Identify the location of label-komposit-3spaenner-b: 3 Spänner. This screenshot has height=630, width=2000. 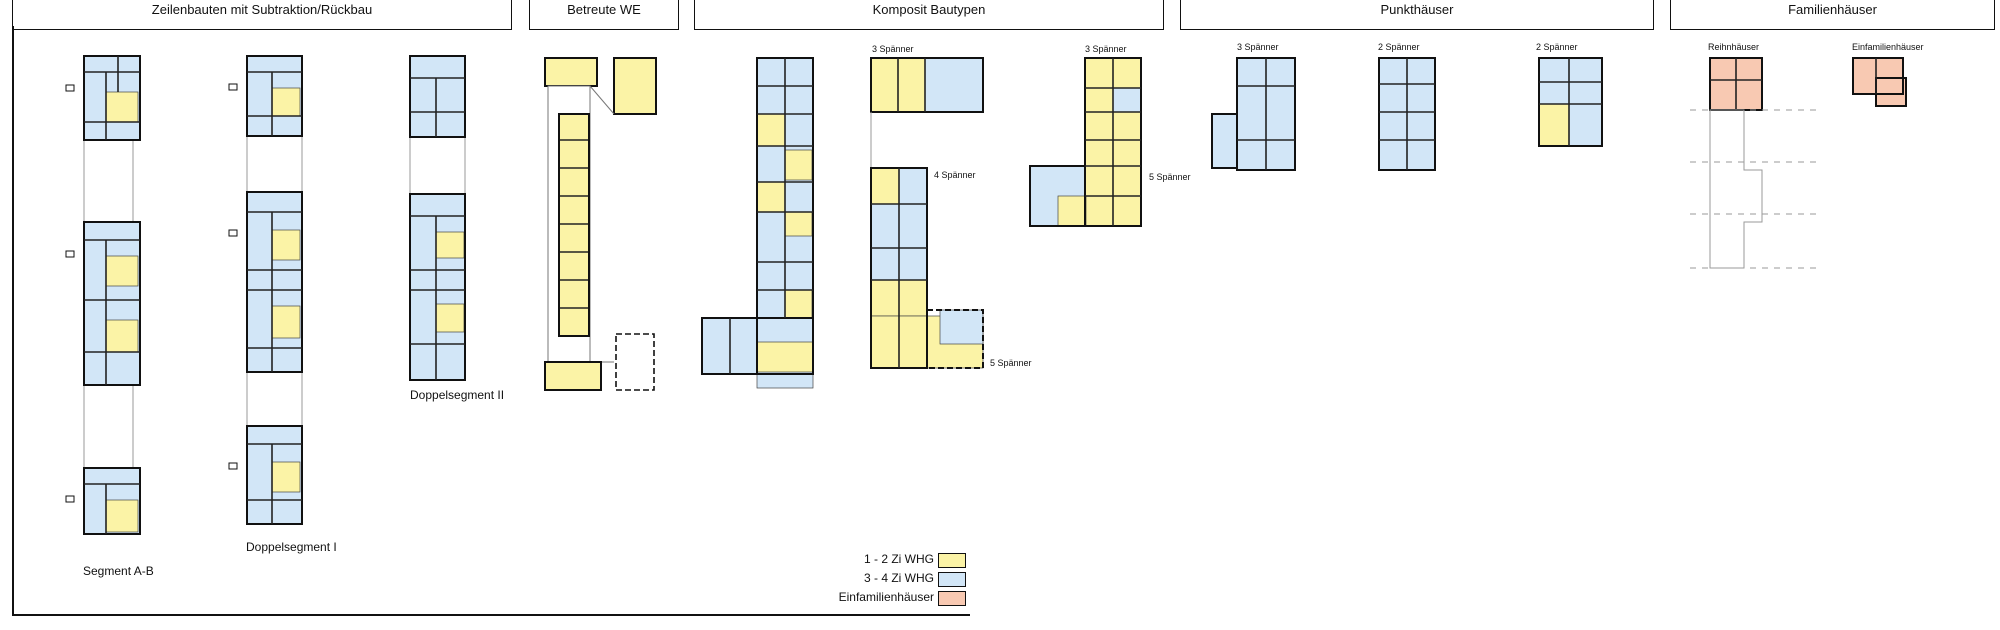
(1106, 49).